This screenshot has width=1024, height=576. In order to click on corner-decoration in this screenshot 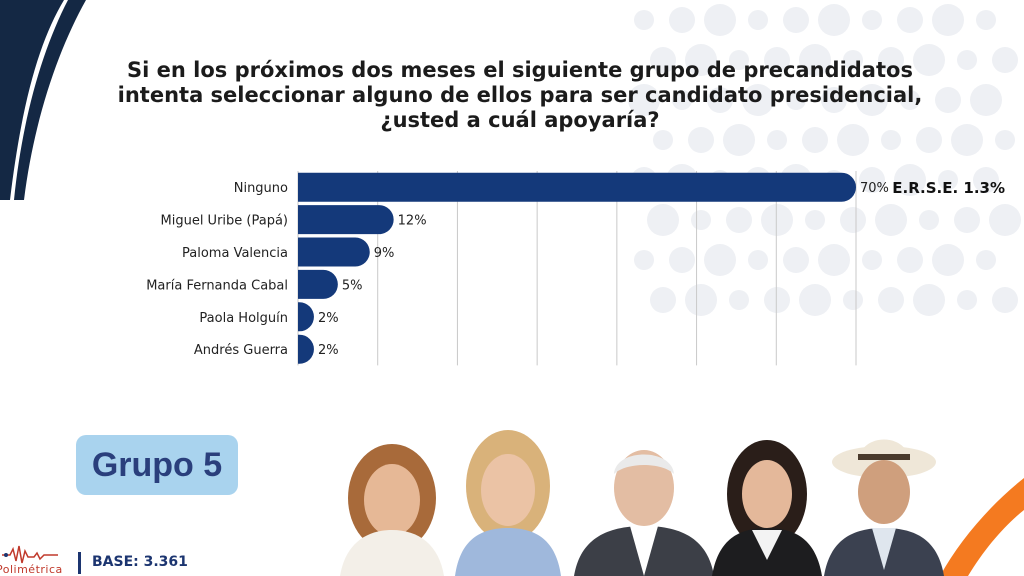, I will do `click(43, 100)`.